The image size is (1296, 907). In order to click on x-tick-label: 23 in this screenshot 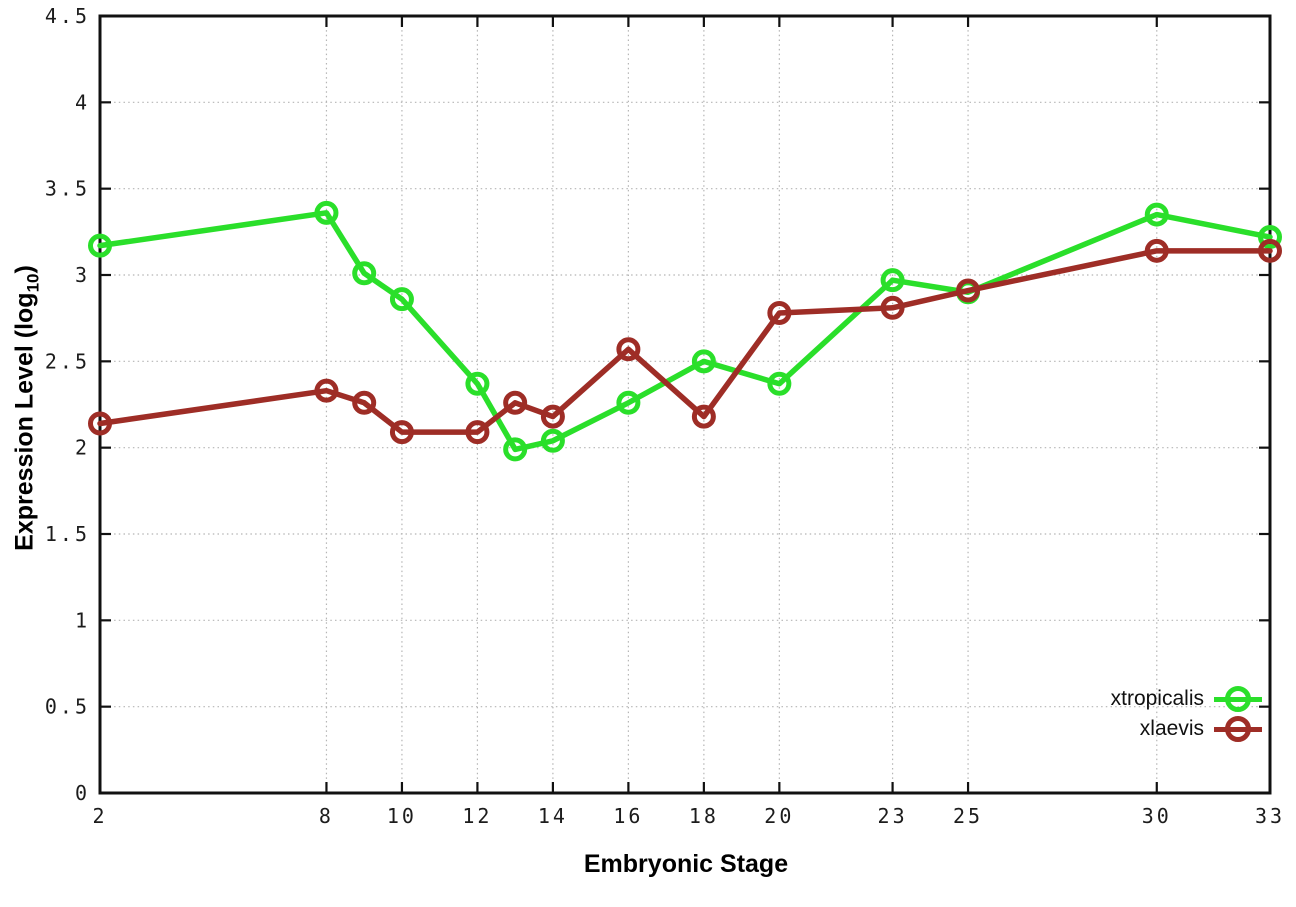, I will do `click(893, 816)`.